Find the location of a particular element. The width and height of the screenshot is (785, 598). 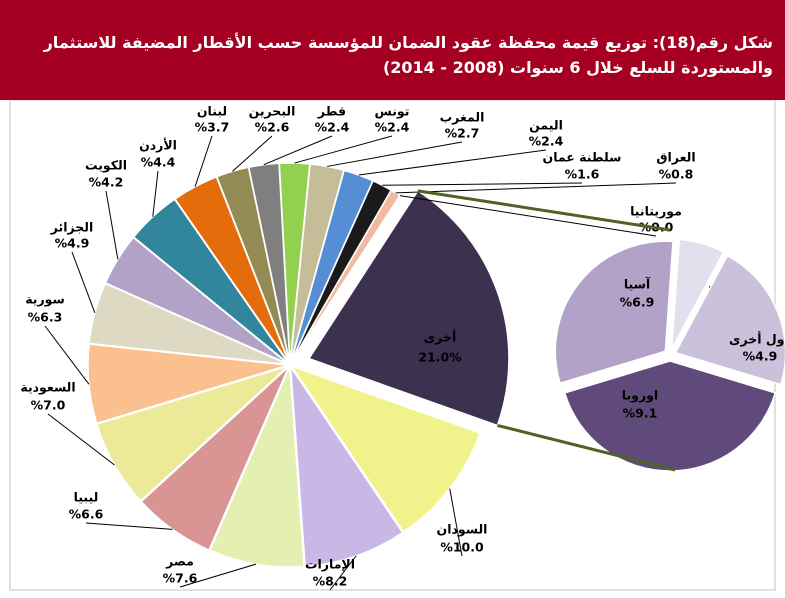

value-label: %7.0 is located at coordinates (48, 405).